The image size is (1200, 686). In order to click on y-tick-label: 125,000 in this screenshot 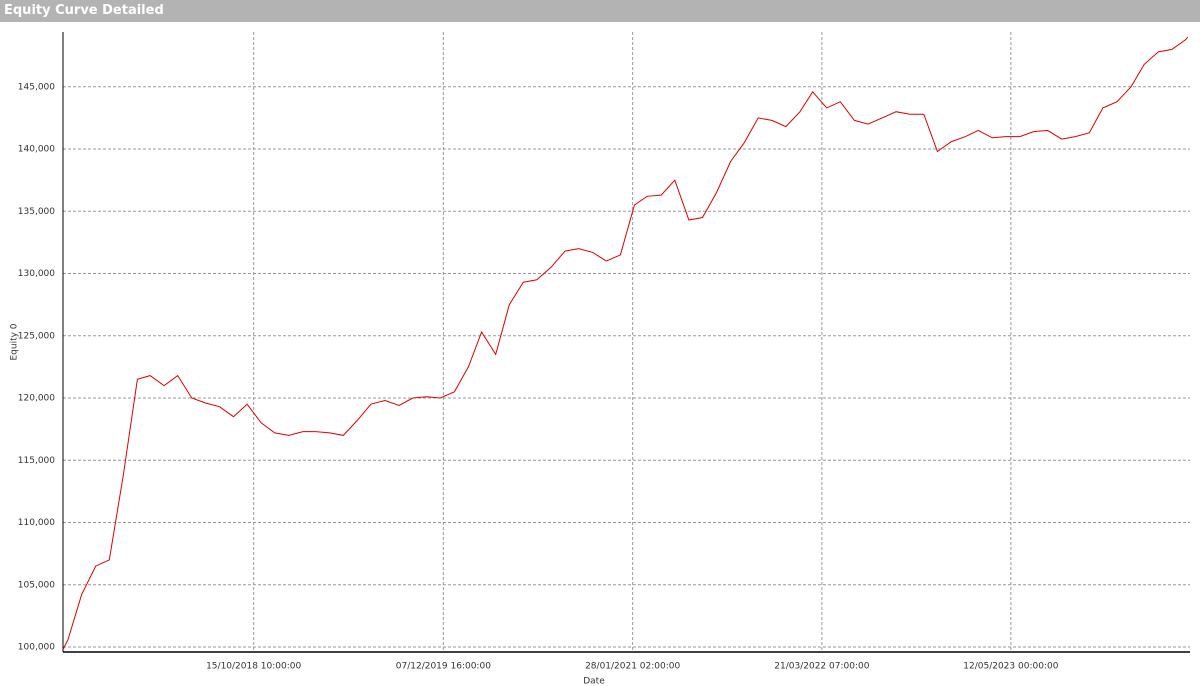, I will do `click(36, 336)`.